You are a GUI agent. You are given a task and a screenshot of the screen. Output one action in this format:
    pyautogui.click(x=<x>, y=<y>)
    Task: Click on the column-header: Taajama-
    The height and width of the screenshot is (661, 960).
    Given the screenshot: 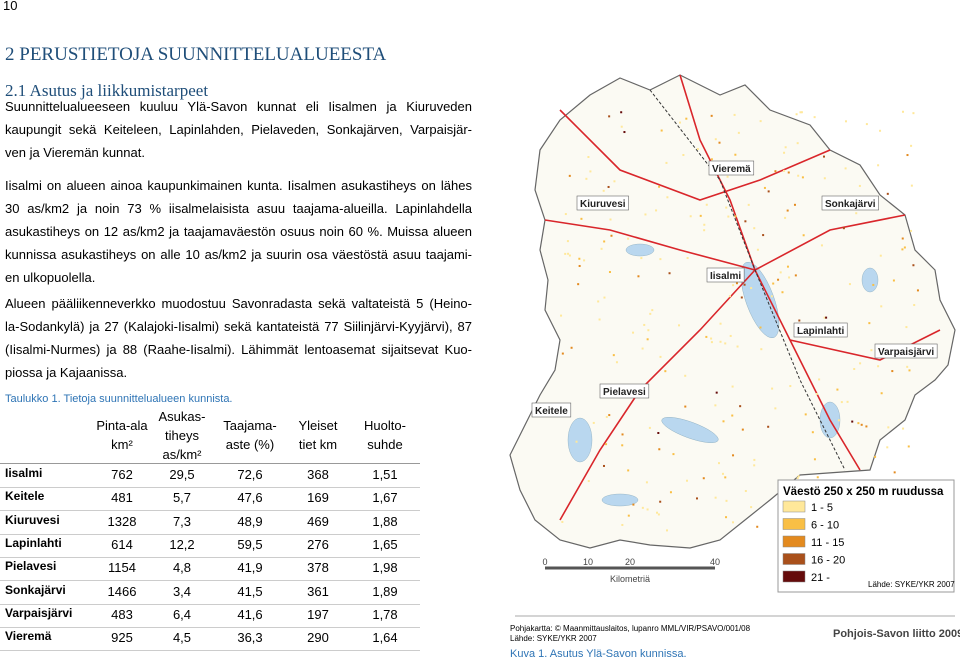 What is the action you would take?
    pyautogui.click(x=250, y=425)
    